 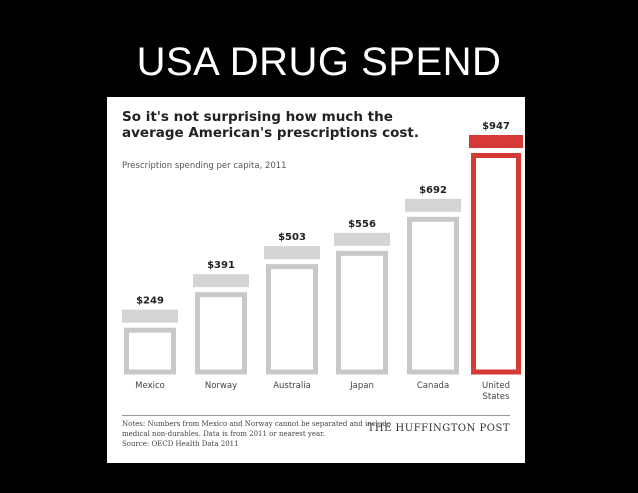 What do you see at coordinates (319, 62) in the screenshot?
I see `slide-title: USA DRUG SPEND` at bounding box center [319, 62].